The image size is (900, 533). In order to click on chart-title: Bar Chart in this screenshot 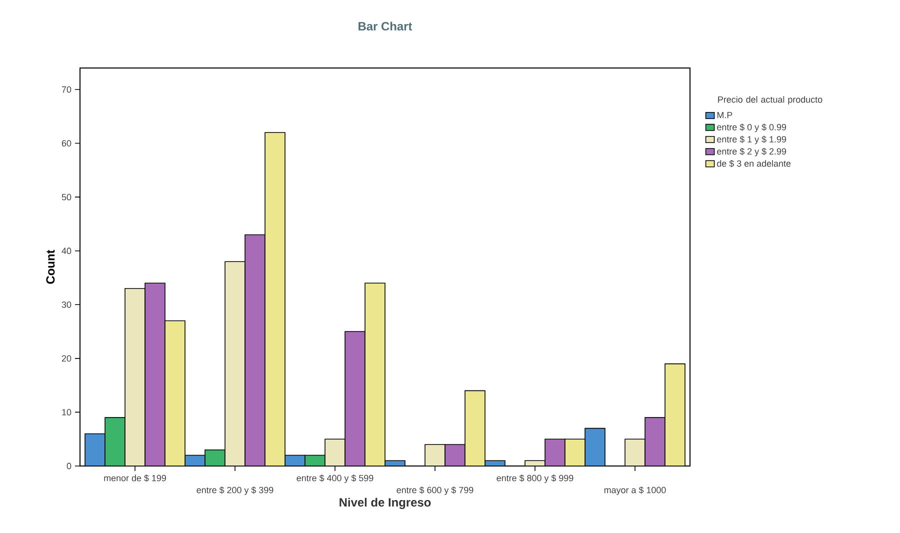, I will do `click(385, 26)`.